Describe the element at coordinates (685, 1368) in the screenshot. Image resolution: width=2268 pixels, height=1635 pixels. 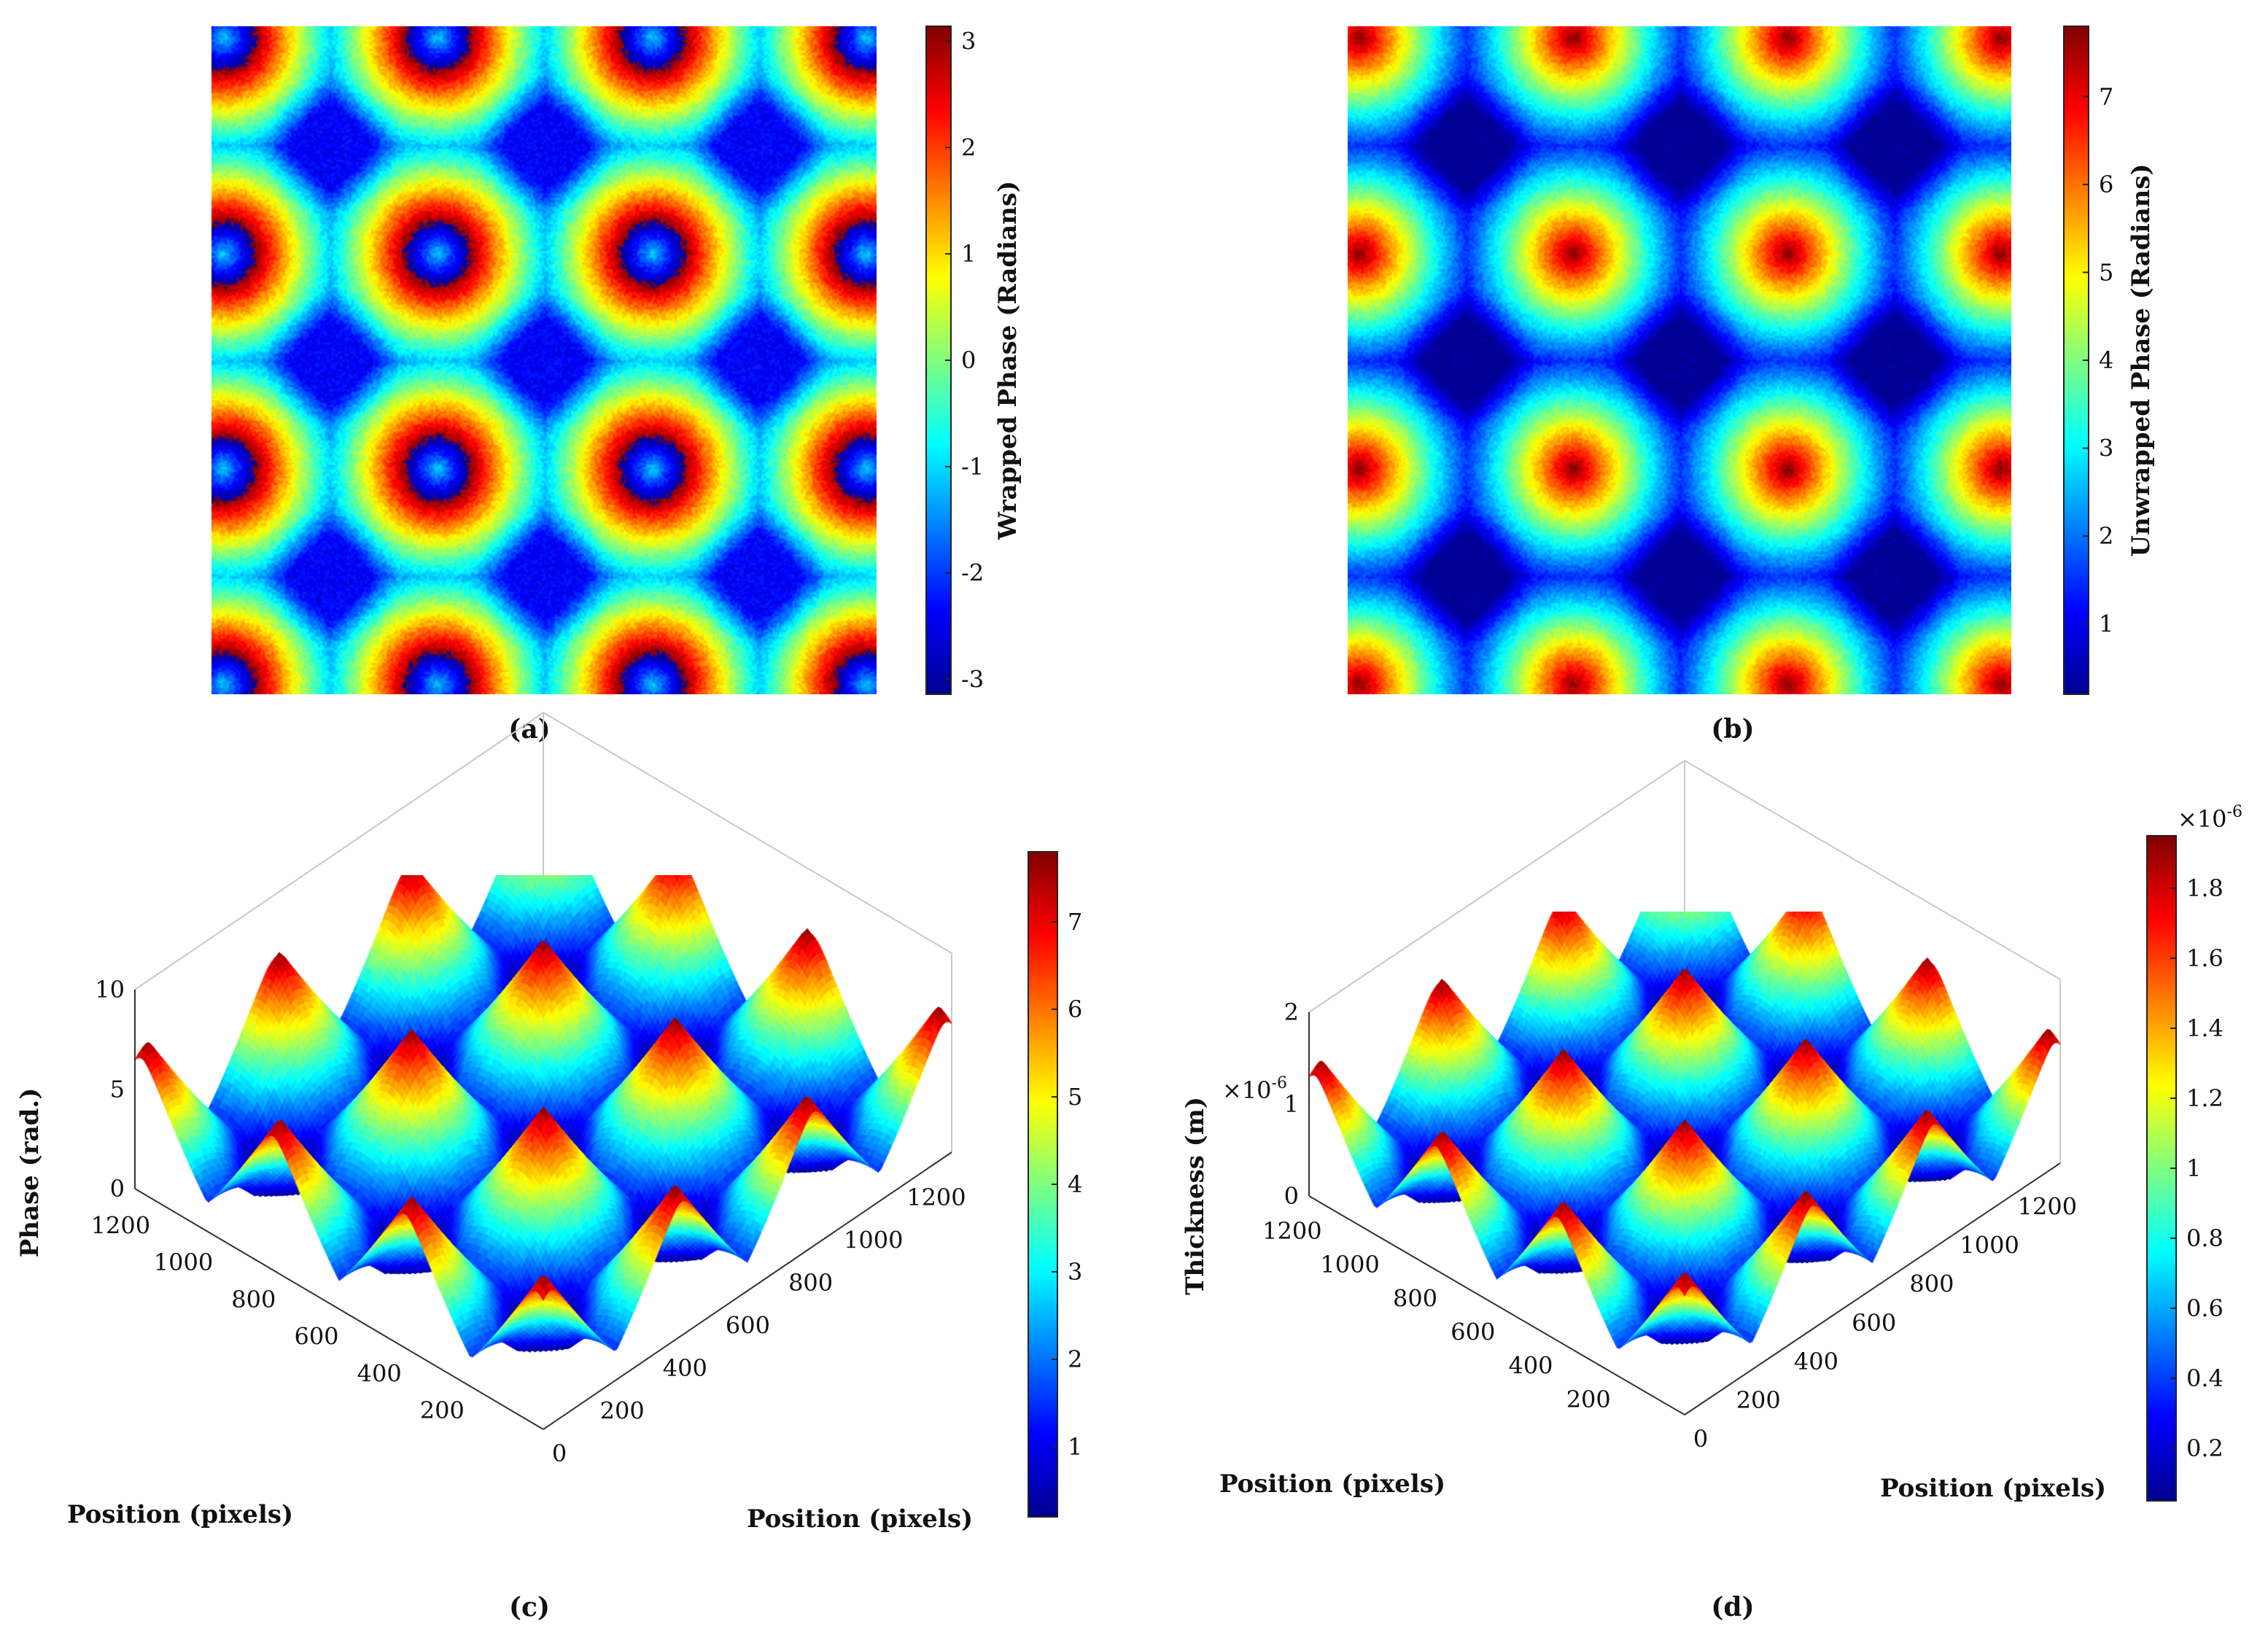
I see `surface-c-x-tick-label: 400` at that location.